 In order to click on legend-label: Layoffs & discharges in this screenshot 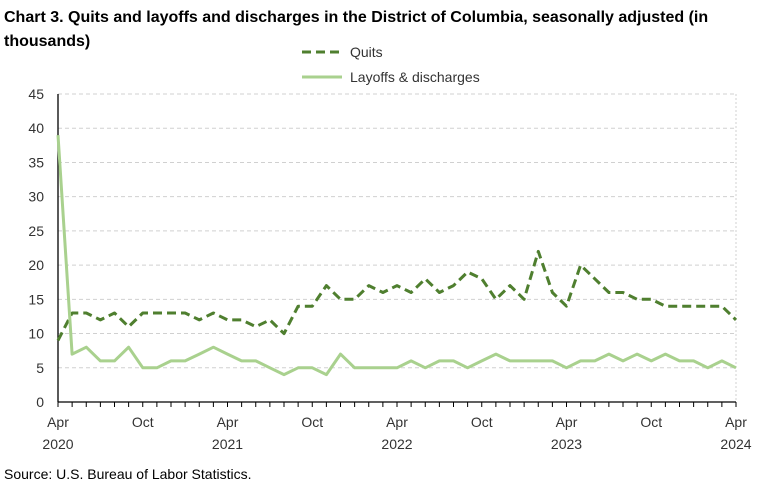, I will do `click(415, 77)`.